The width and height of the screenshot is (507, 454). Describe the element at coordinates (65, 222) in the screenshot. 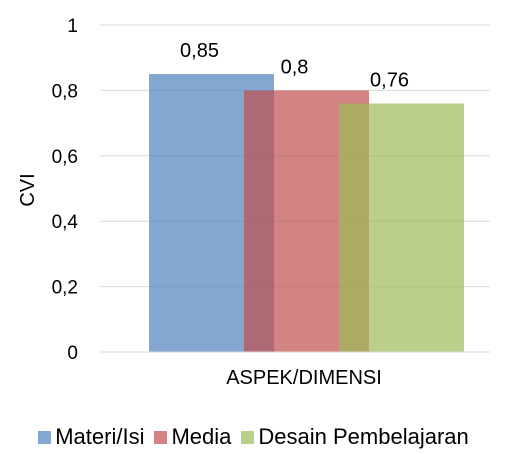

I see `y-tick-label: 0,4` at that location.